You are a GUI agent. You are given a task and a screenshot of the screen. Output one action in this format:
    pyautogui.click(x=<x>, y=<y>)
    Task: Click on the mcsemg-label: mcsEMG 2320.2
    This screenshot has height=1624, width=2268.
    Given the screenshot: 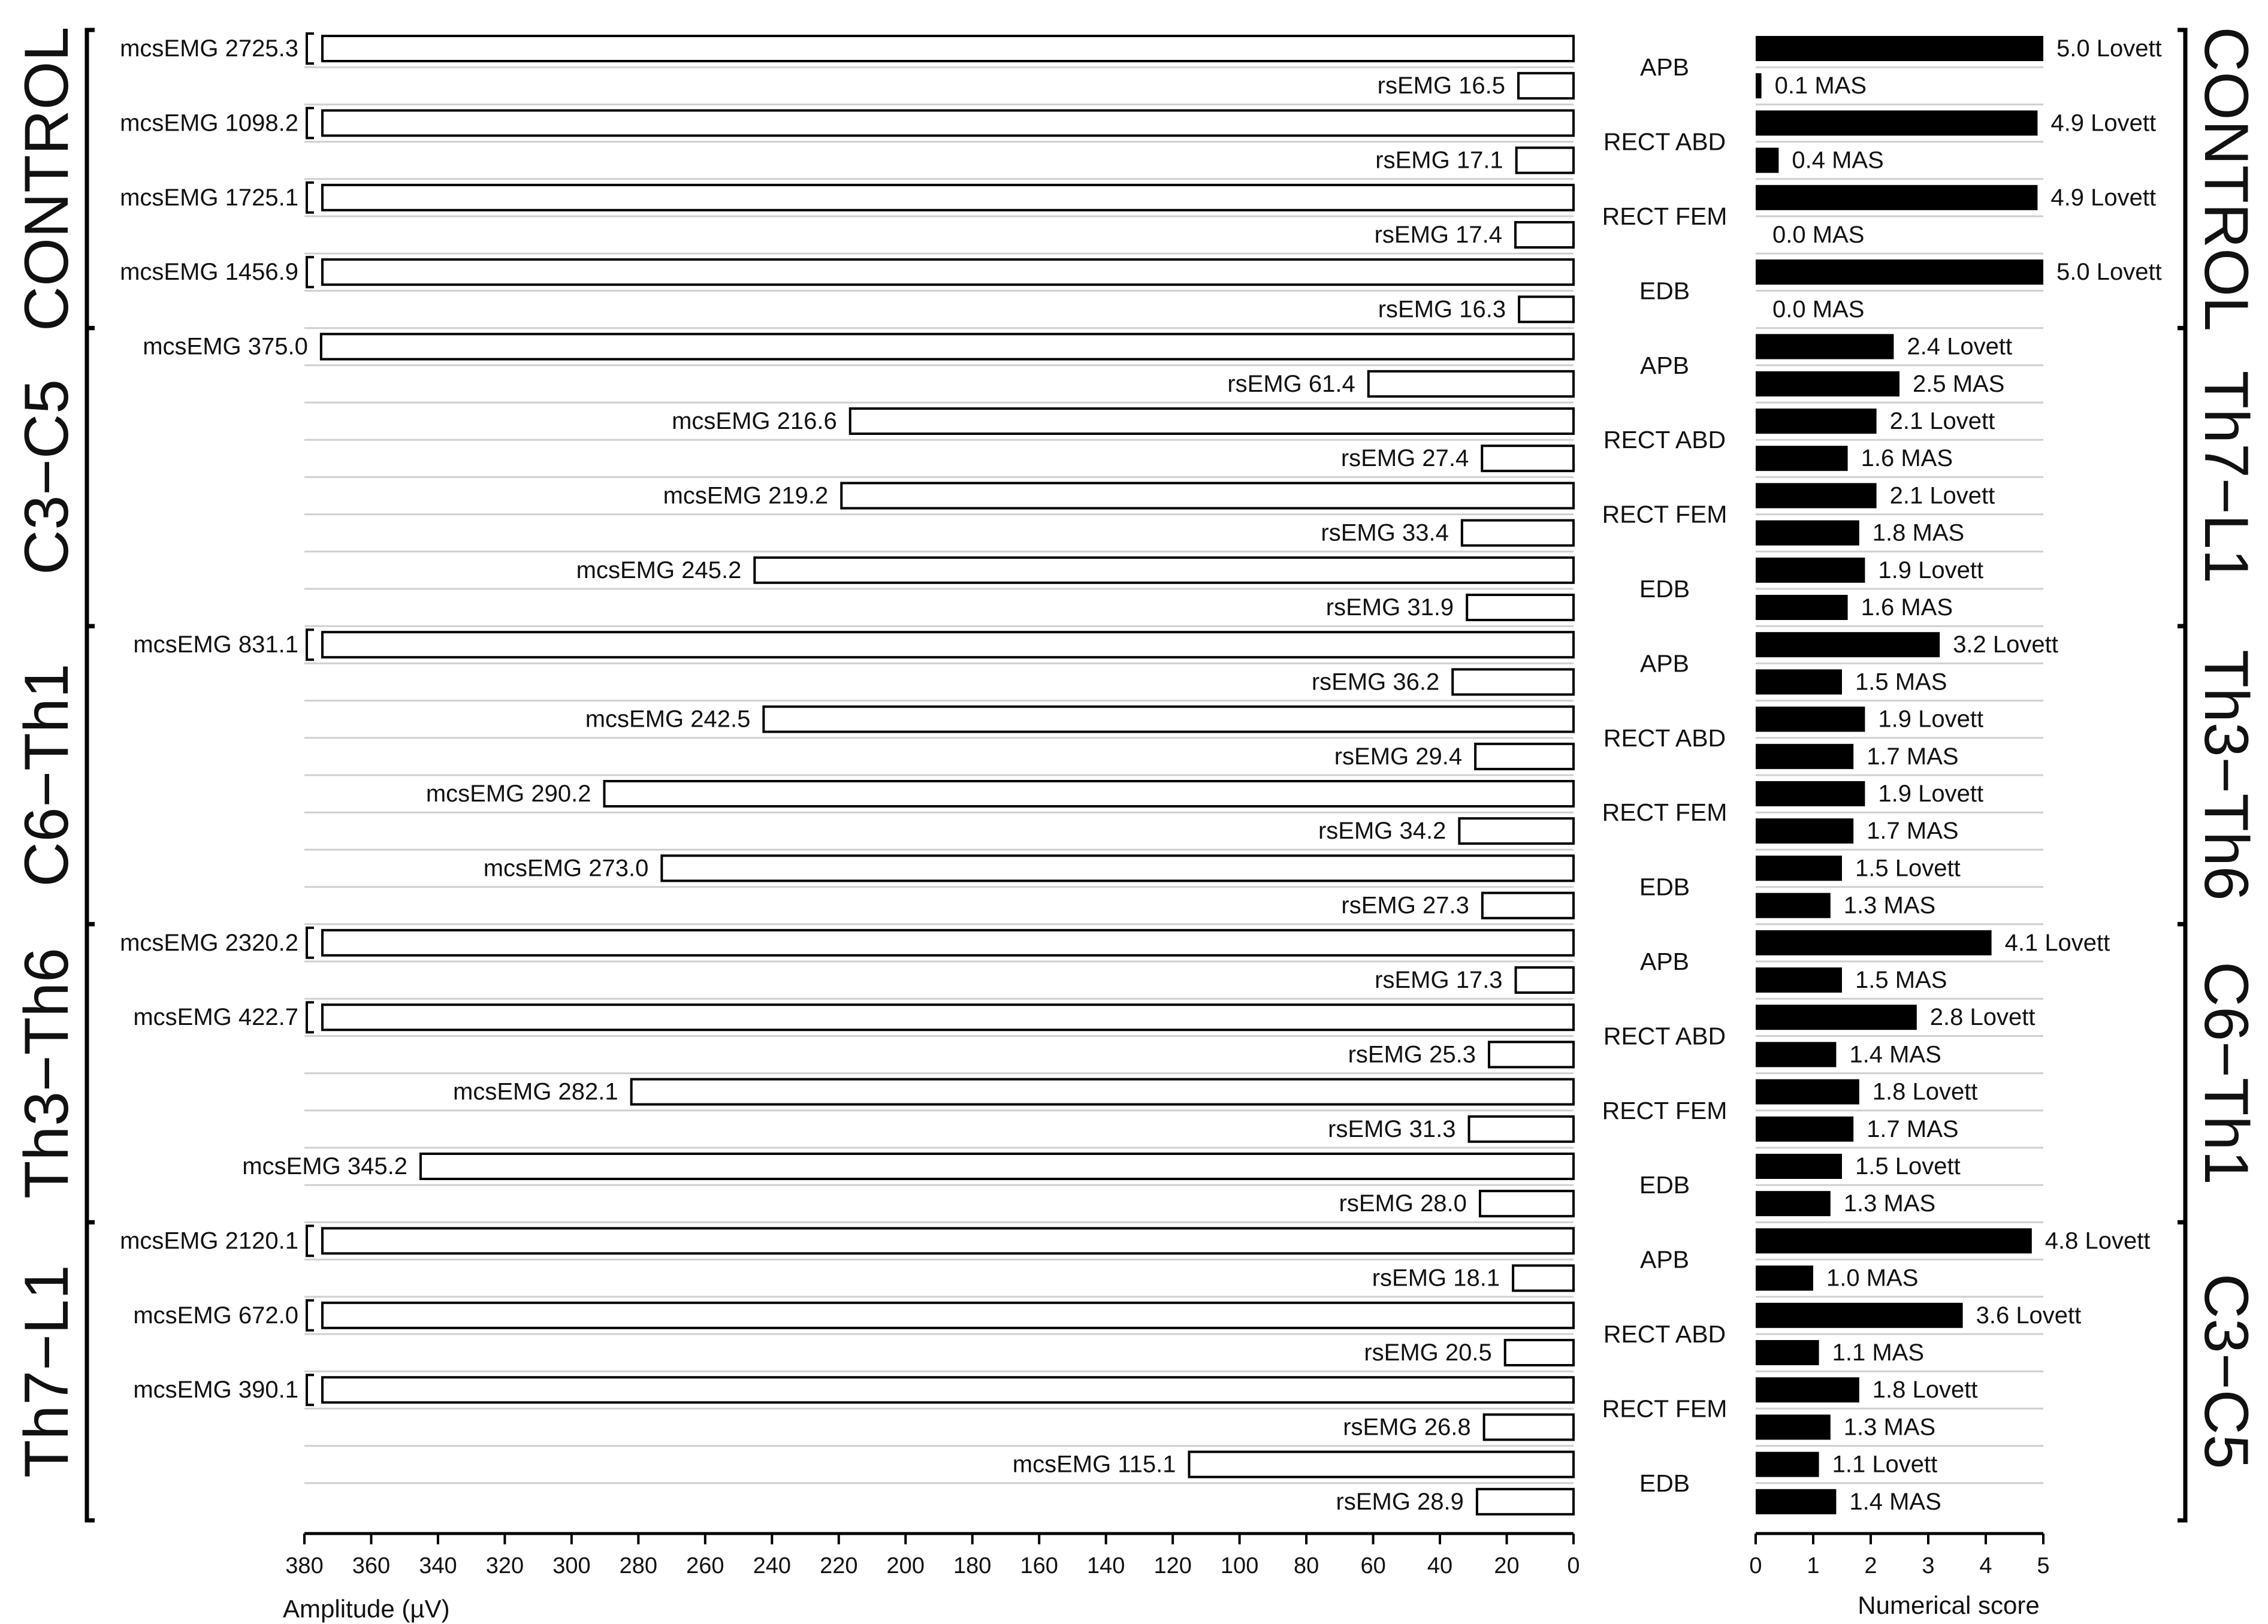 What is the action you would take?
    pyautogui.click(x=209, y=943)
    